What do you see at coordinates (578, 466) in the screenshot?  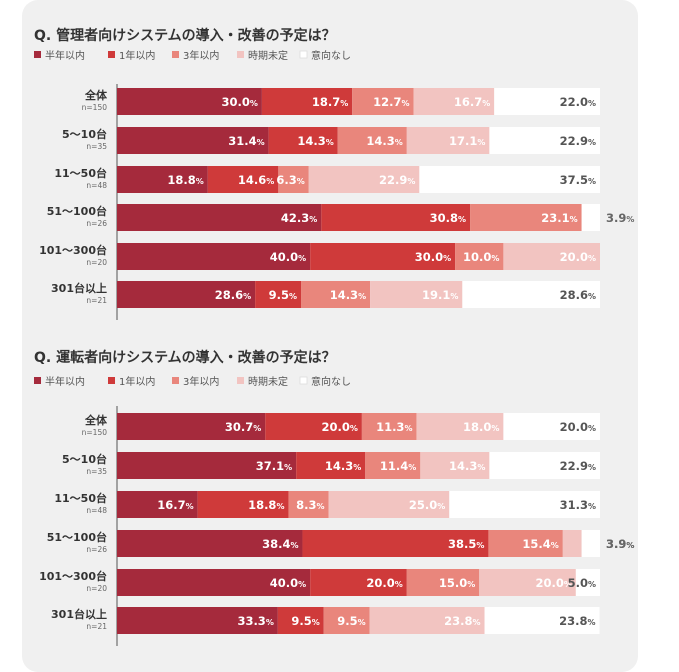 I see `data-label: 22.9%` at bounding box center [578, 466].